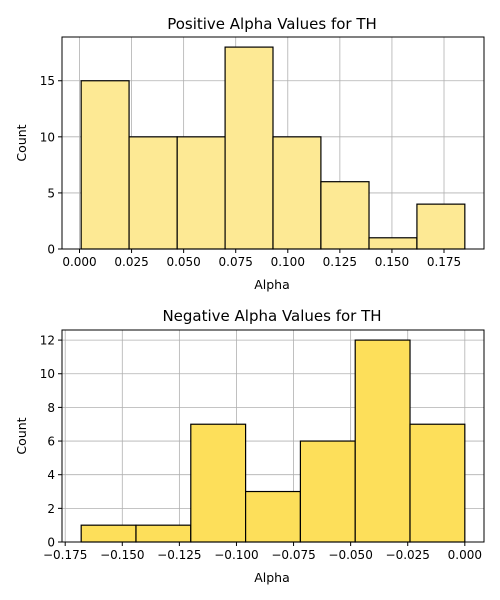 Image resolution: width=500 pixels, height=600 pixels. I want to click on x-tick-label: 0.050, so click(183, 262).